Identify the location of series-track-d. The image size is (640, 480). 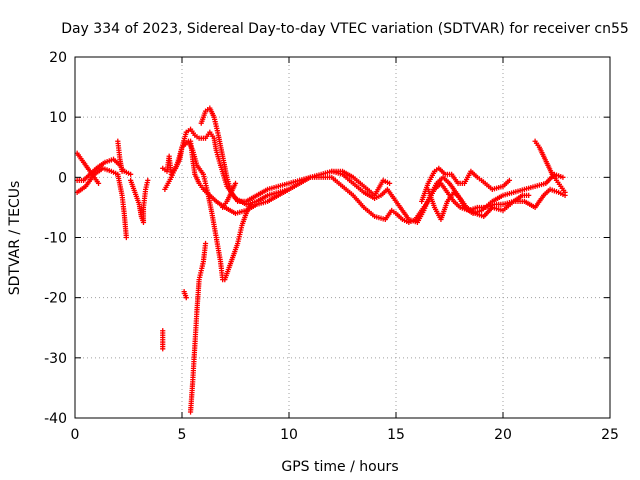
(120, 156).